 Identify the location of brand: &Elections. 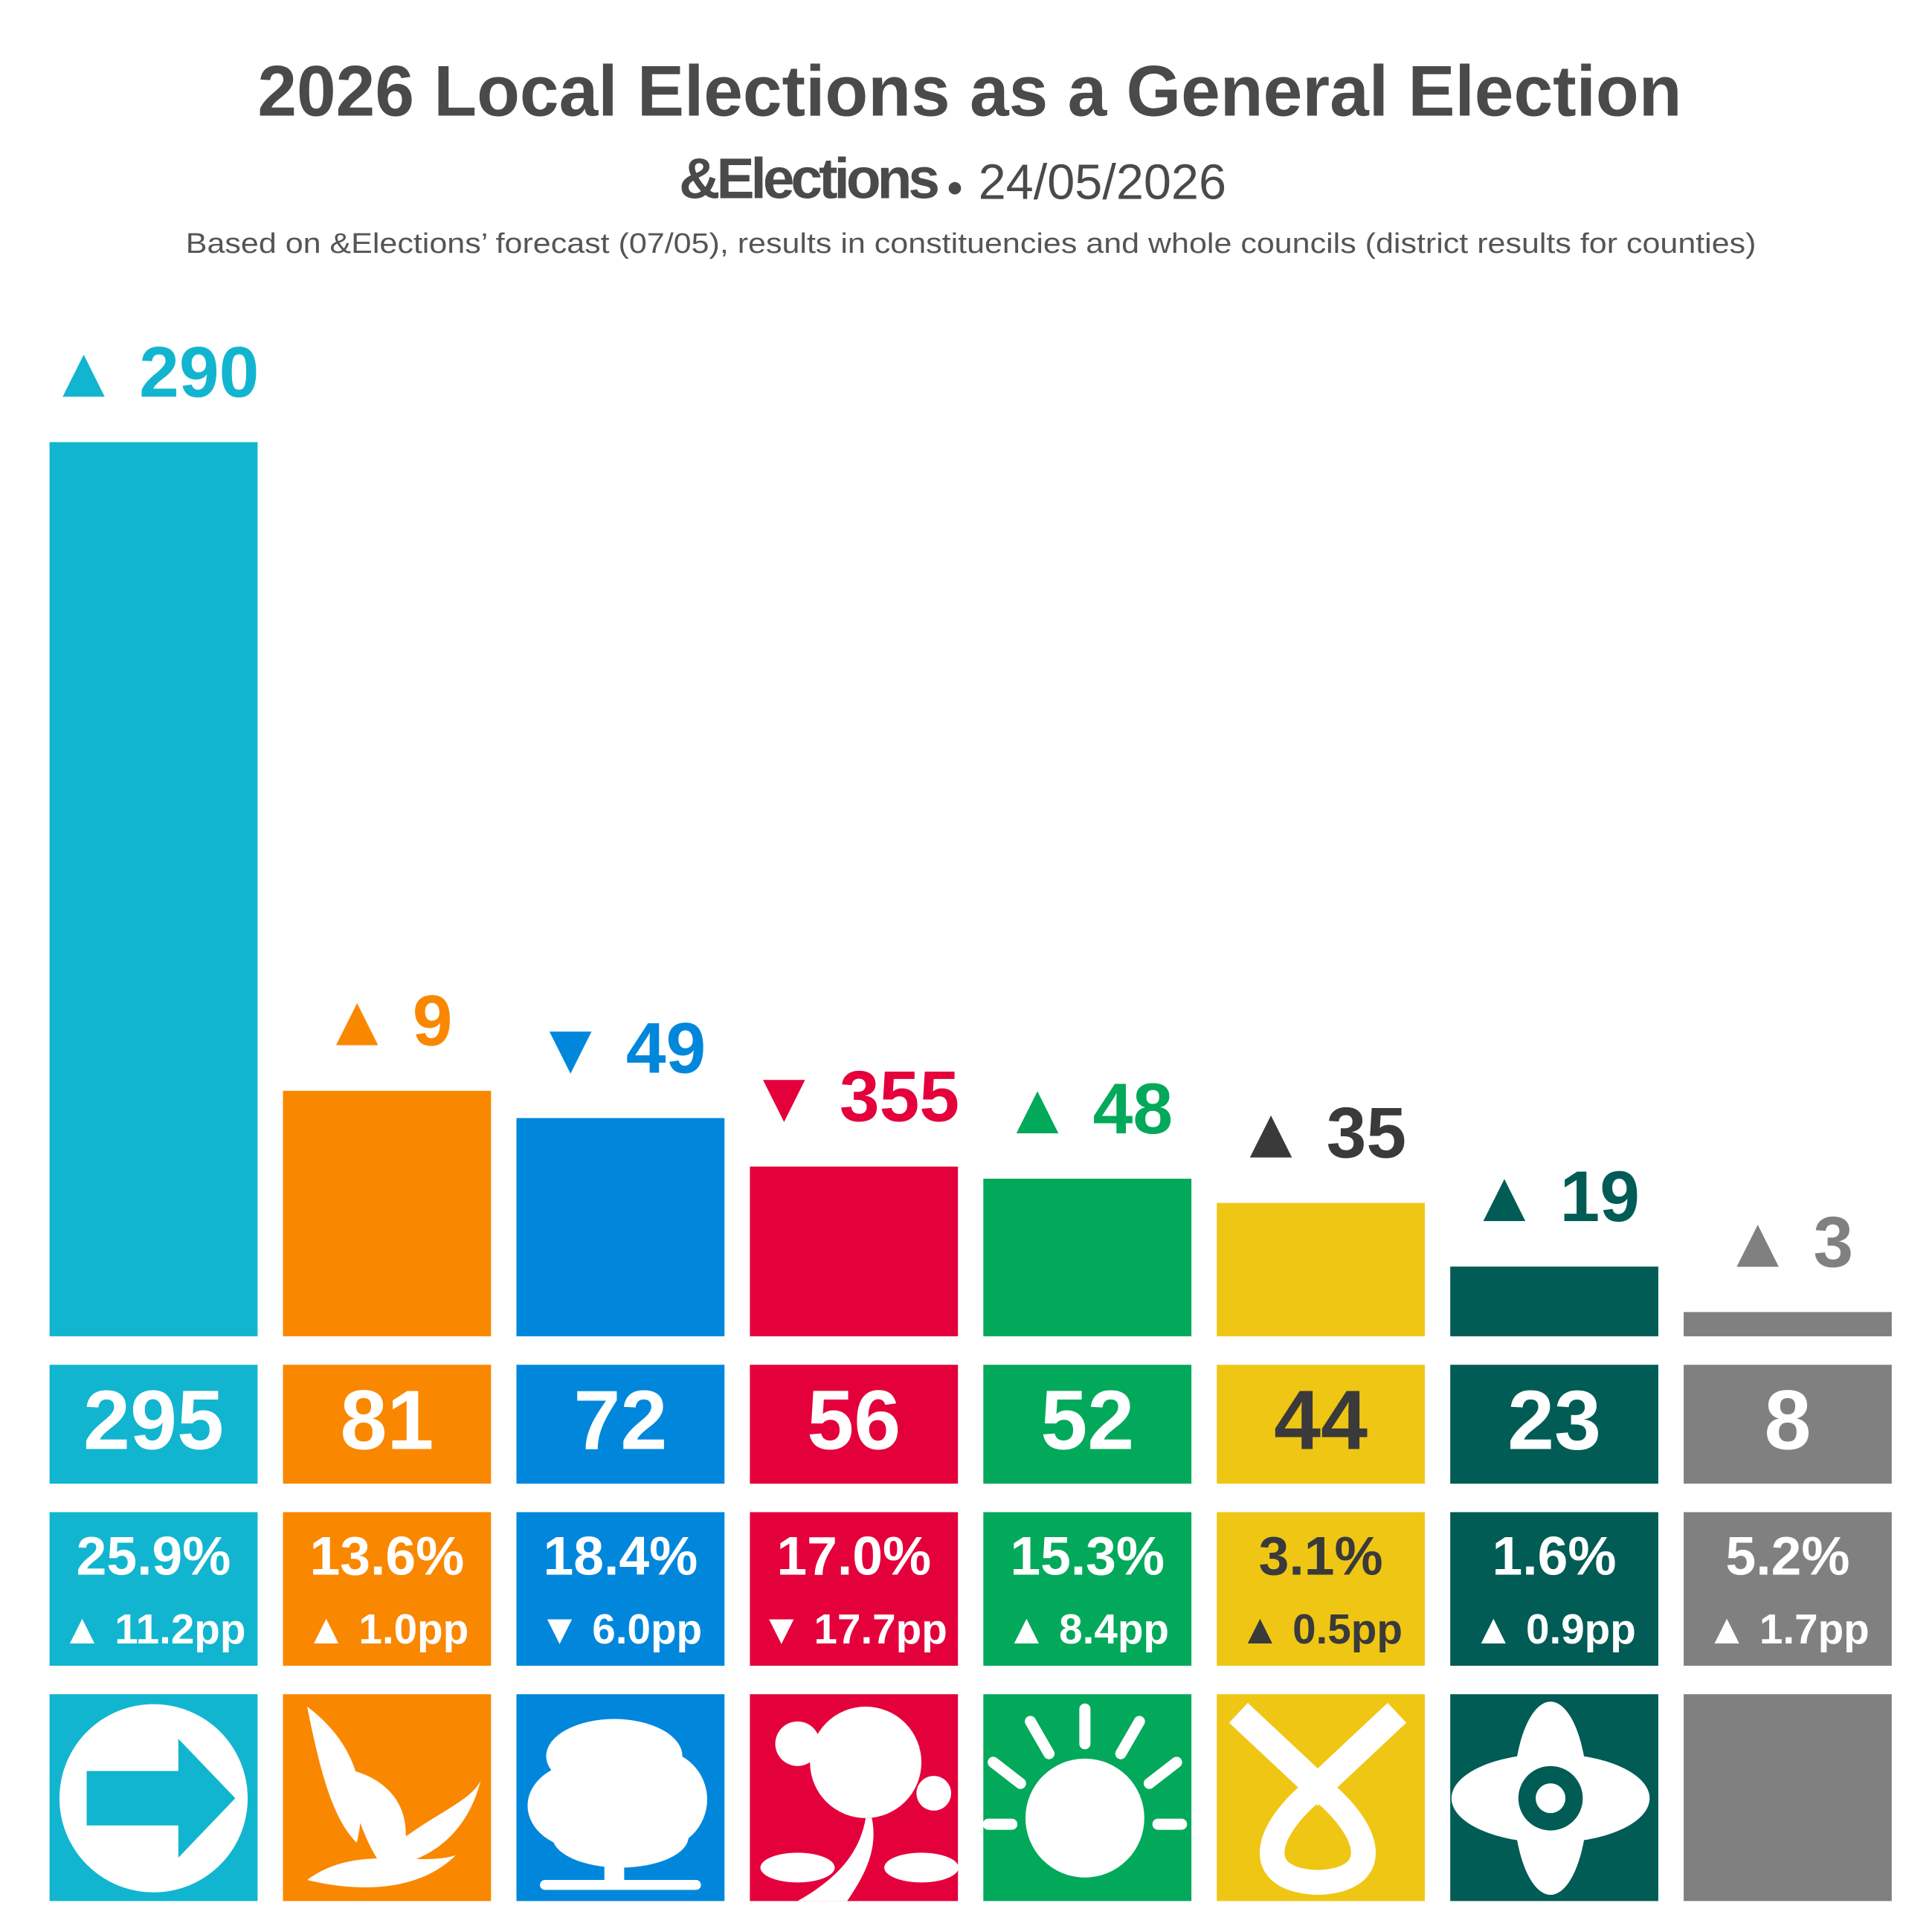
(808, 179).